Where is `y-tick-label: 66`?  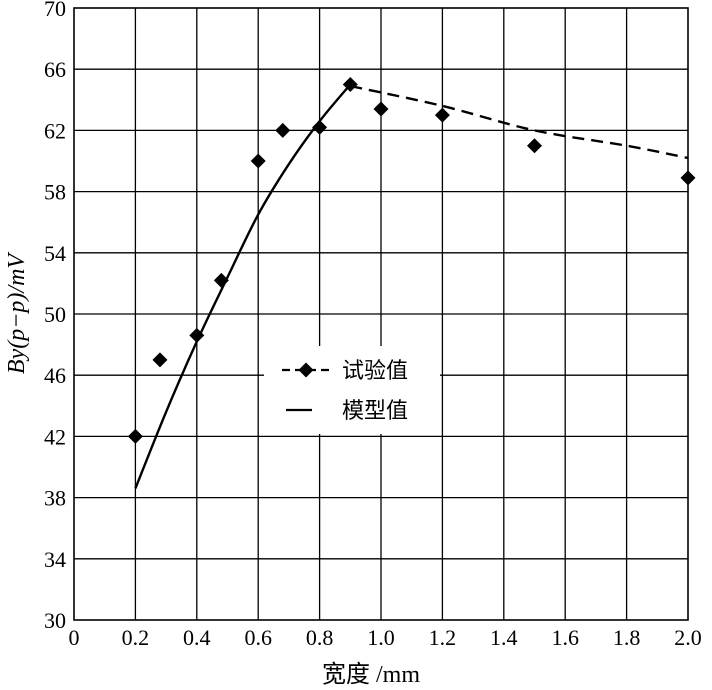 y-tick-label: 66 is located at coordinates (55, 69).